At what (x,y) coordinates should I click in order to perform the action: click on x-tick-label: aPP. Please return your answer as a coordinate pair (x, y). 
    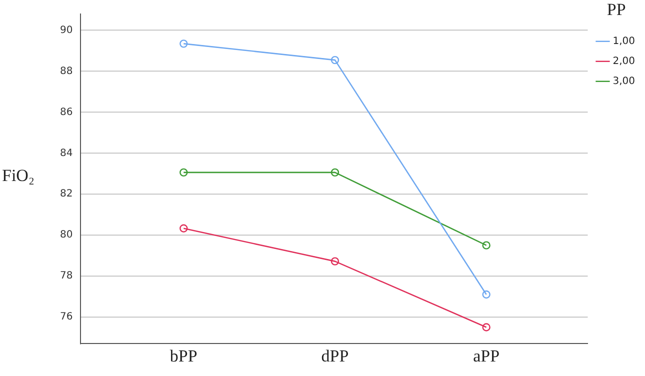
    Looking at the image, I should click on (486, 356).